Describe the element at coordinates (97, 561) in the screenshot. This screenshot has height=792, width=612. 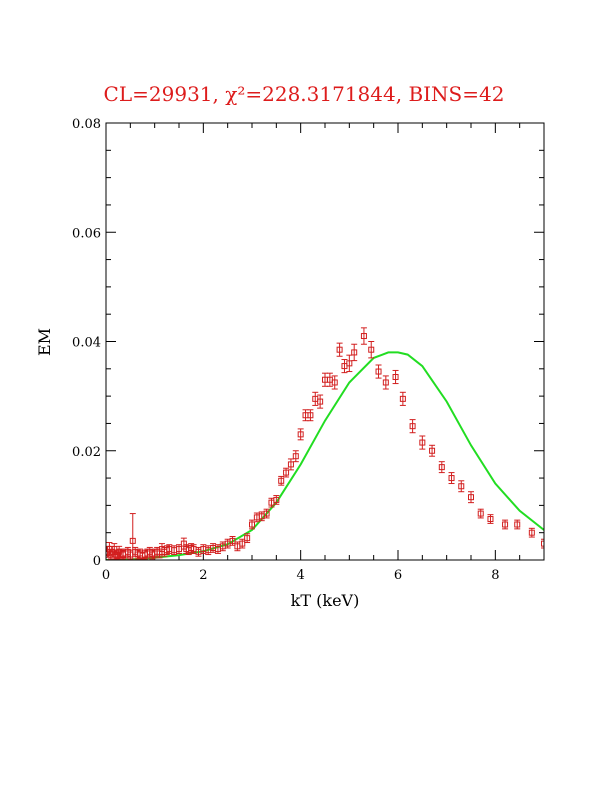
I see `y-tick-label: 0` at that location.